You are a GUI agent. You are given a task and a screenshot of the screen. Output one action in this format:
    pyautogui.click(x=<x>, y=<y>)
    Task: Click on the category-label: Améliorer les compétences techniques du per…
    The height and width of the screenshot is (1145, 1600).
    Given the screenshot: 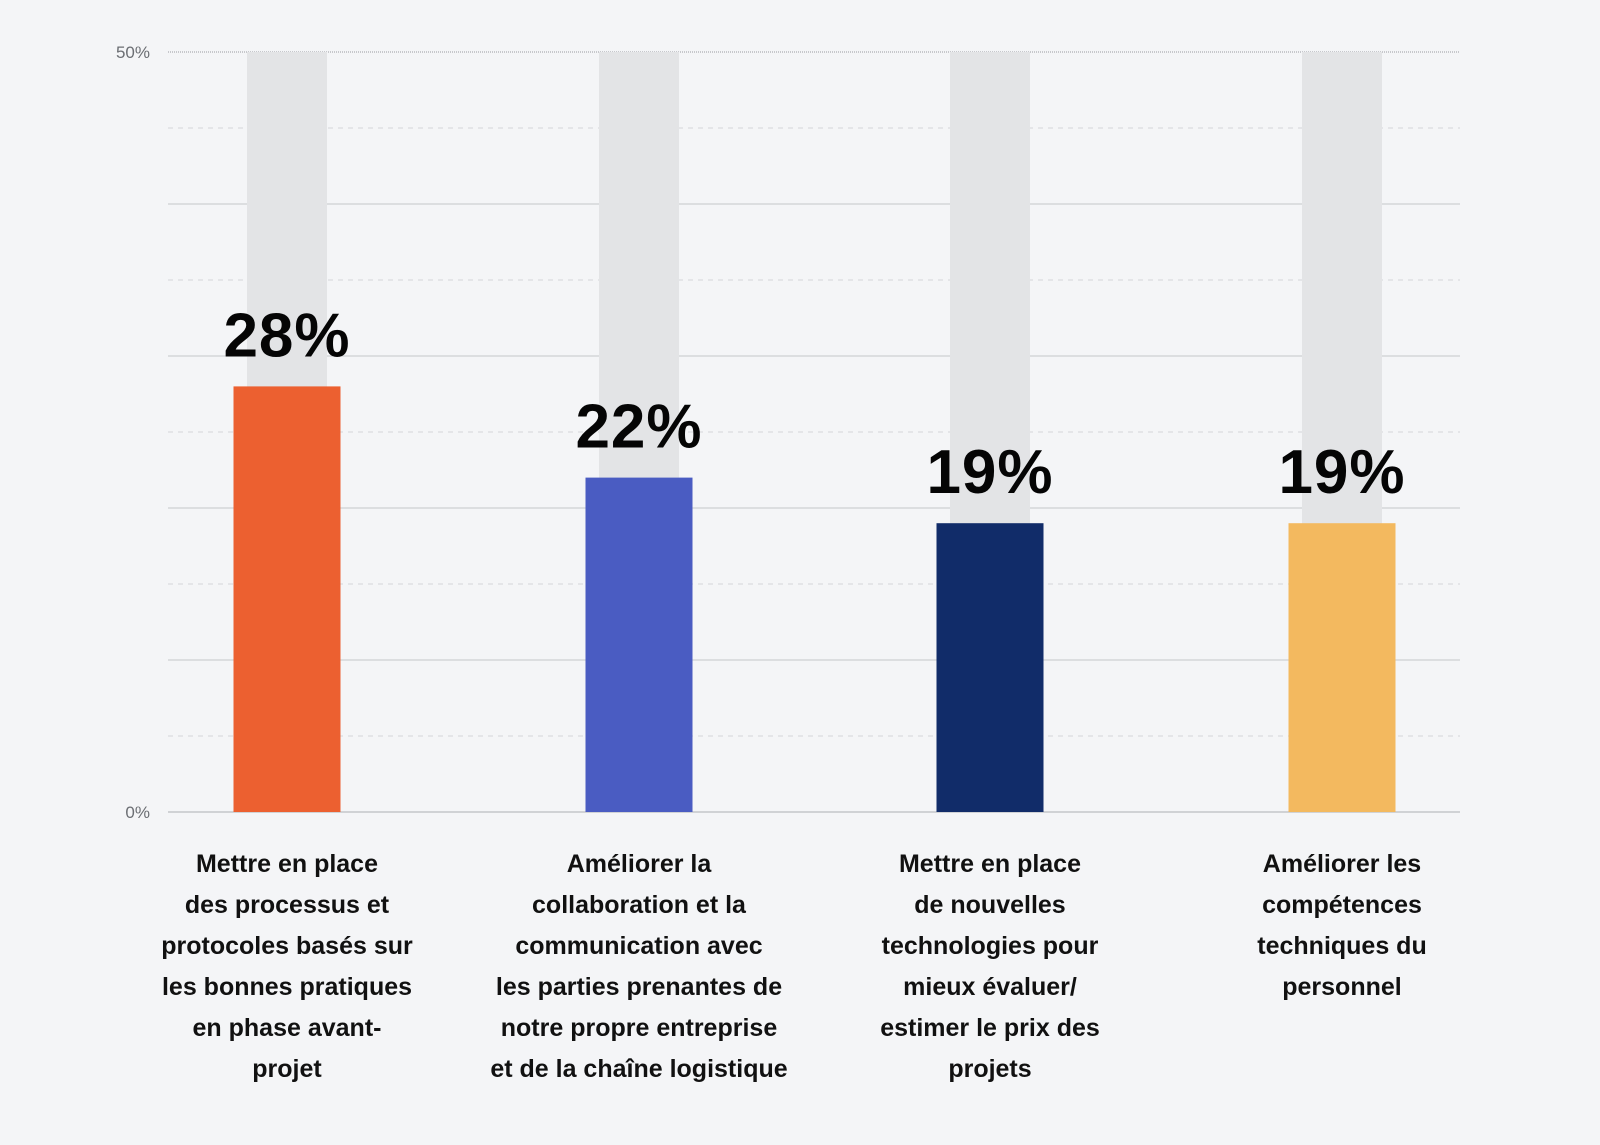 What is the action you would take?
    pyautogui.click(x=1341, y=925)
    